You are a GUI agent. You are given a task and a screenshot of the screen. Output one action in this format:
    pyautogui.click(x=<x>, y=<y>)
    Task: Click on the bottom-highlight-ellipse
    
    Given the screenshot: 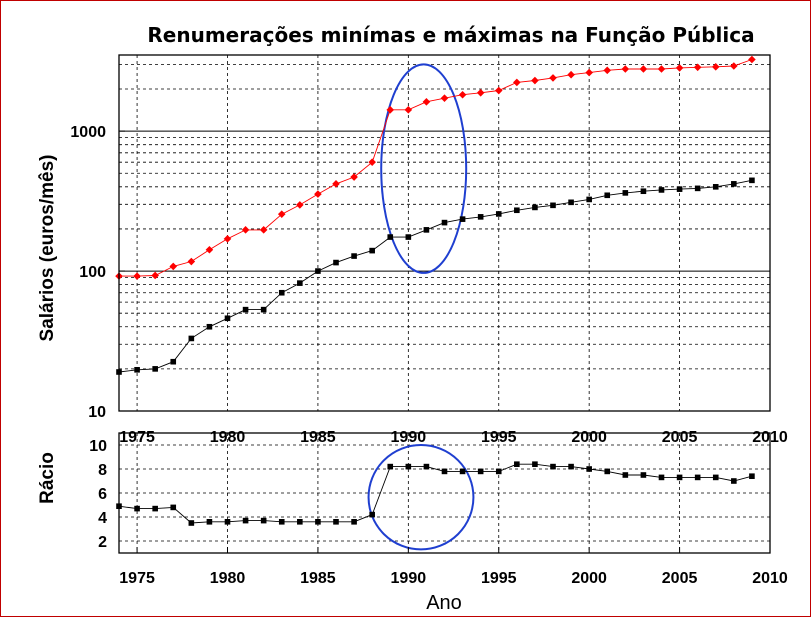 What is the action you would take?
    pyautogui.click(x=421, y=497)
    